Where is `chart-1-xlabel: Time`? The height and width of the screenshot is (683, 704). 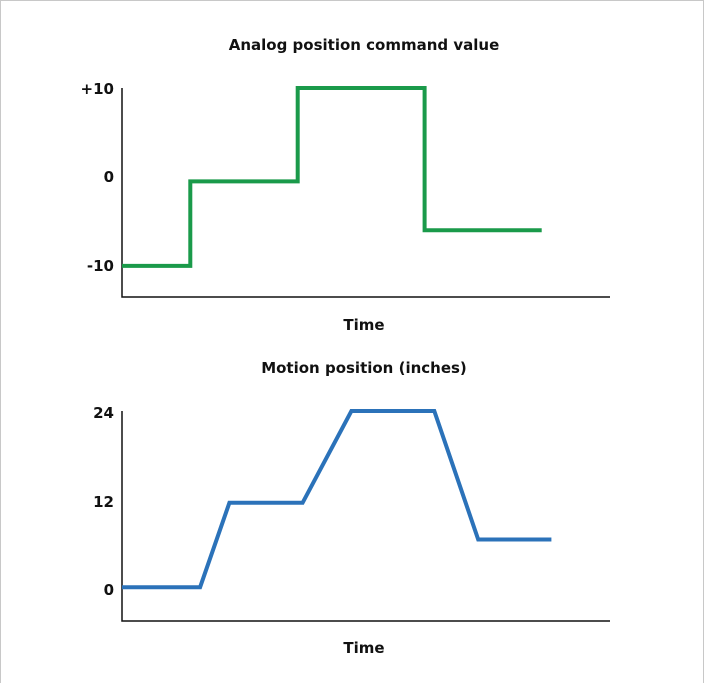
chart-1-xlabel: Time is located at coordinates (363, 325).